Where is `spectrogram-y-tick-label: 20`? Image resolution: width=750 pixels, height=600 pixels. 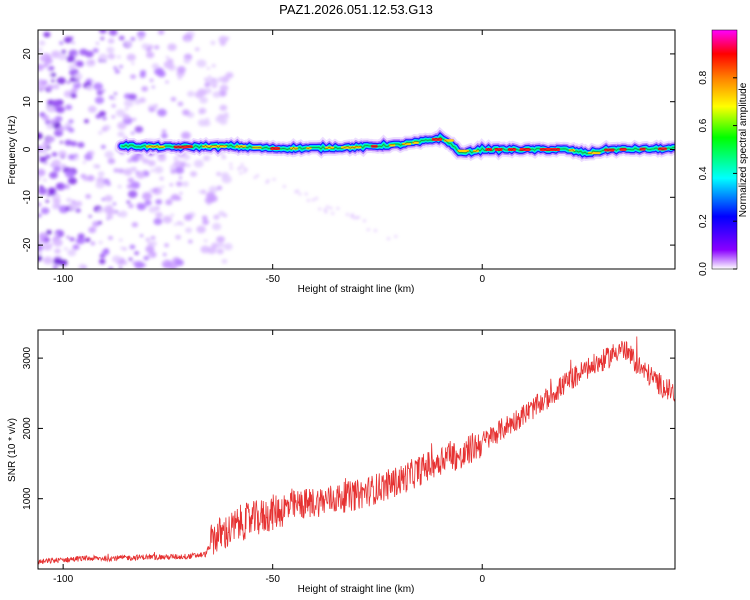 spectrogram-y-tick-label: 20 is located at coordinates (27, 54).